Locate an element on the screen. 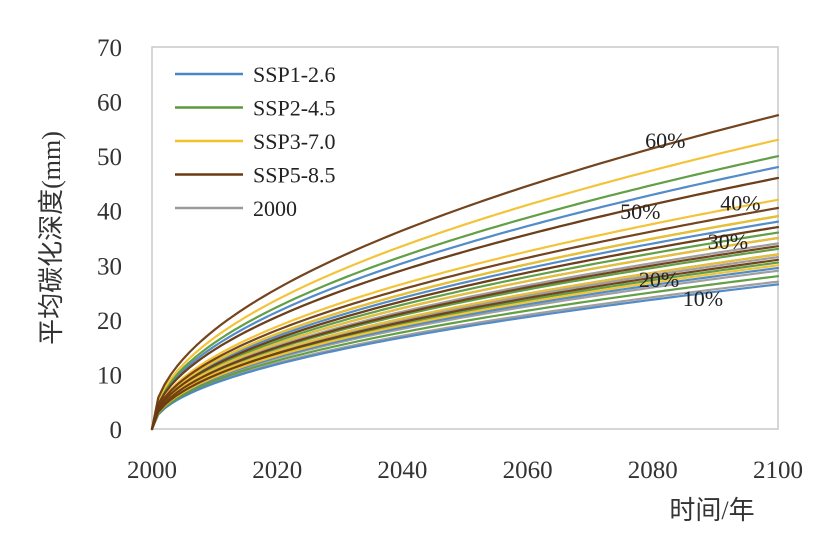 This screenshot has height=549, width=822. percentage-label: 50% is located at coordinates (640, 211).